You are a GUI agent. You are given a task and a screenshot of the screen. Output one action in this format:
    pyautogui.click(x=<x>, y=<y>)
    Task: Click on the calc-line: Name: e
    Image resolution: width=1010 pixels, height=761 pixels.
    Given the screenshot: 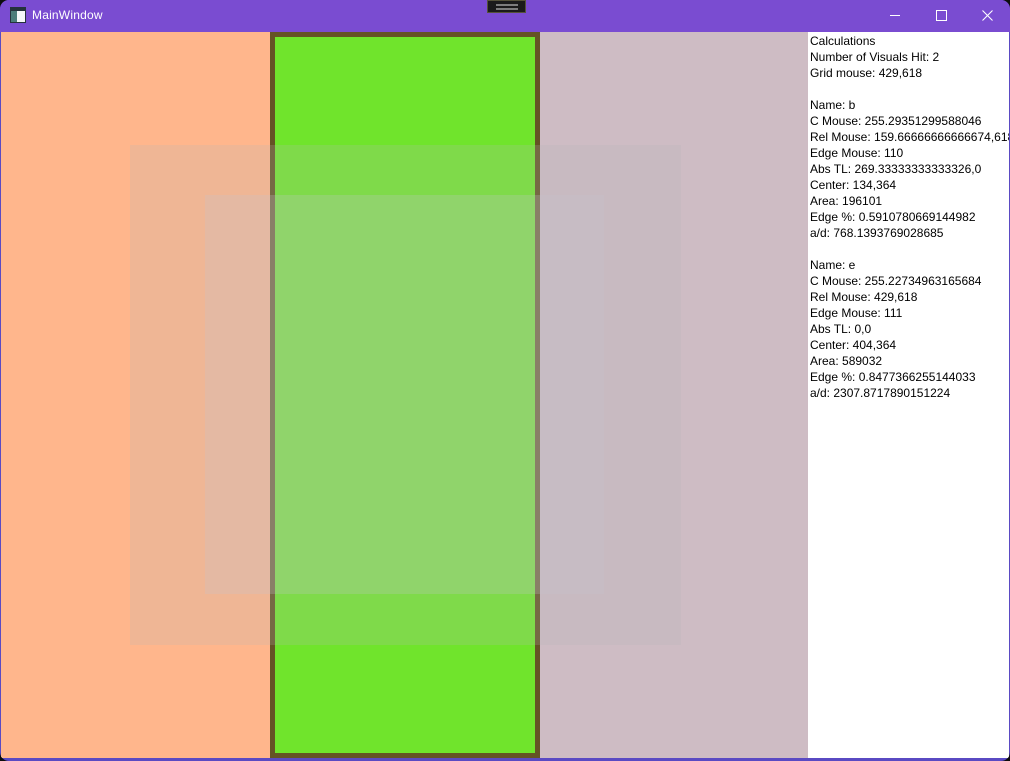 What is the action you would take?
    pyautogui.click(x=833, y=265)
    